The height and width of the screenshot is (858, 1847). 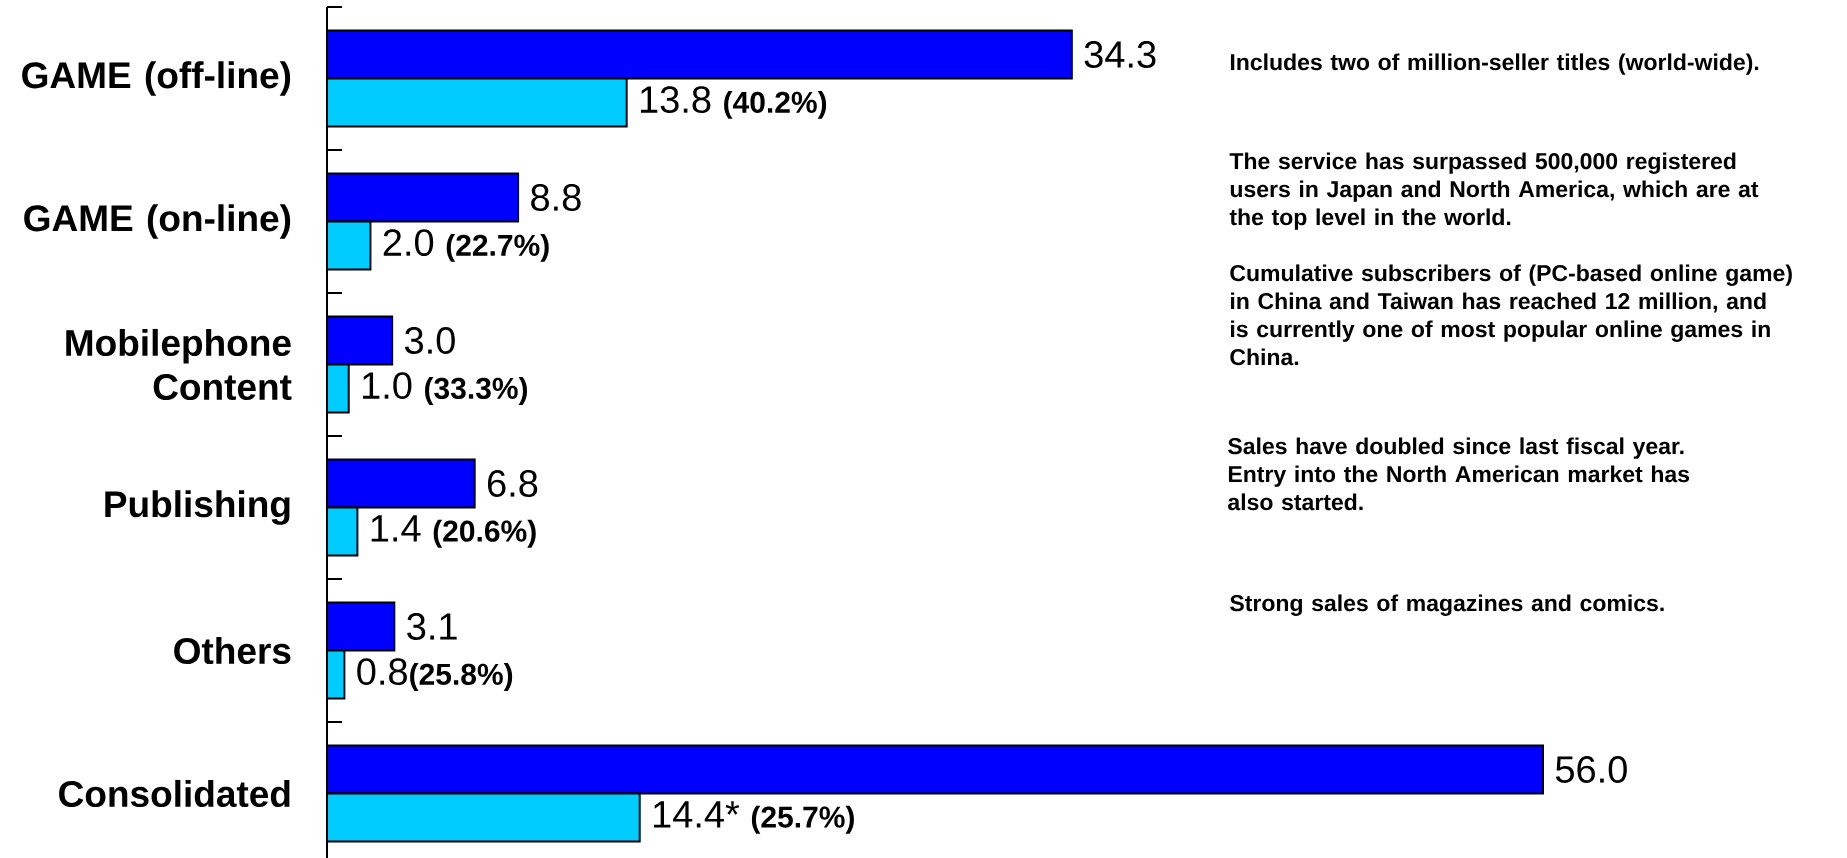 What do you see at coordinates (512, 483) in the screenshot?
I see `data-label: 6.8` at bounding box center [512, 483].